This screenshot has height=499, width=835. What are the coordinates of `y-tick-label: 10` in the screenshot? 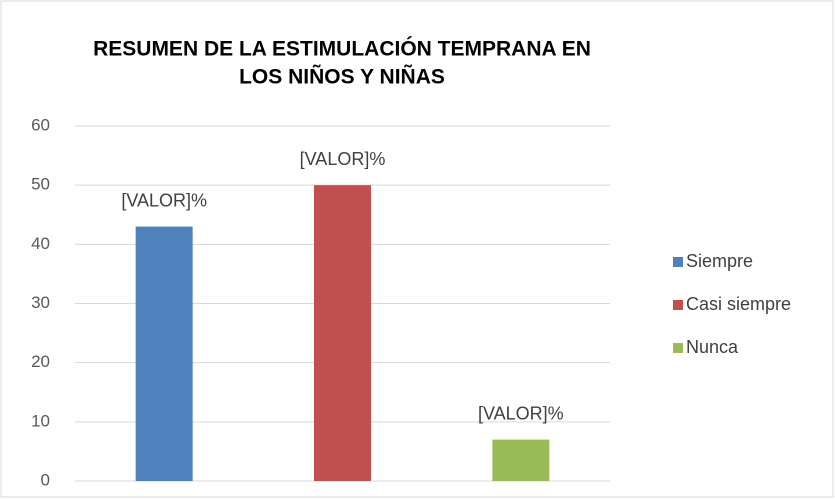 It's located at (40, 420).